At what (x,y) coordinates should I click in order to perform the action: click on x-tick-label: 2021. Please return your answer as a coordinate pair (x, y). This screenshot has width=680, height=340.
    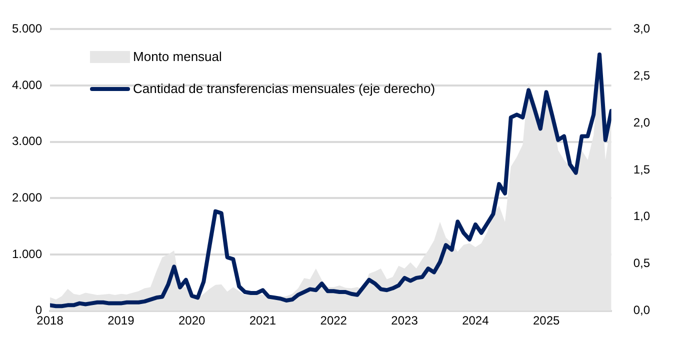
    Looking at the image, I should click on (262, 320).